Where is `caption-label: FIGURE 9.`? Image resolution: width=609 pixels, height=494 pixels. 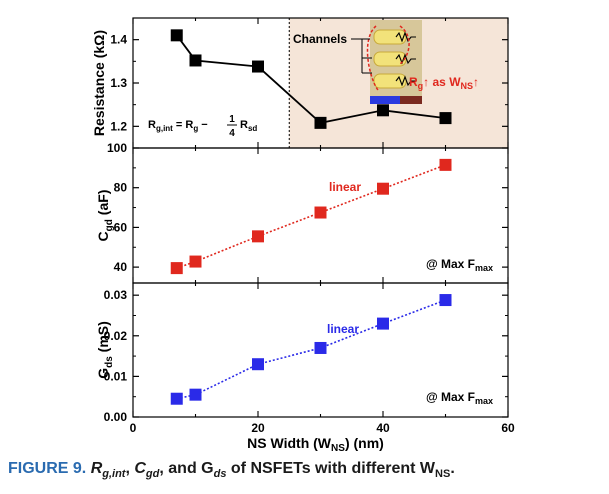 caption-label: FIGURE 9. is located at coordinates (47, 468).